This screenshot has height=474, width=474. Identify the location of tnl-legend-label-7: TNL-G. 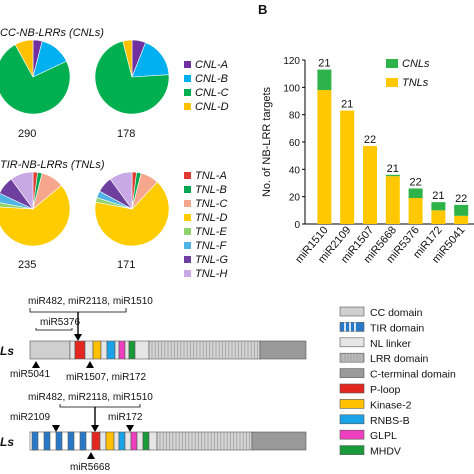
(211, 260).